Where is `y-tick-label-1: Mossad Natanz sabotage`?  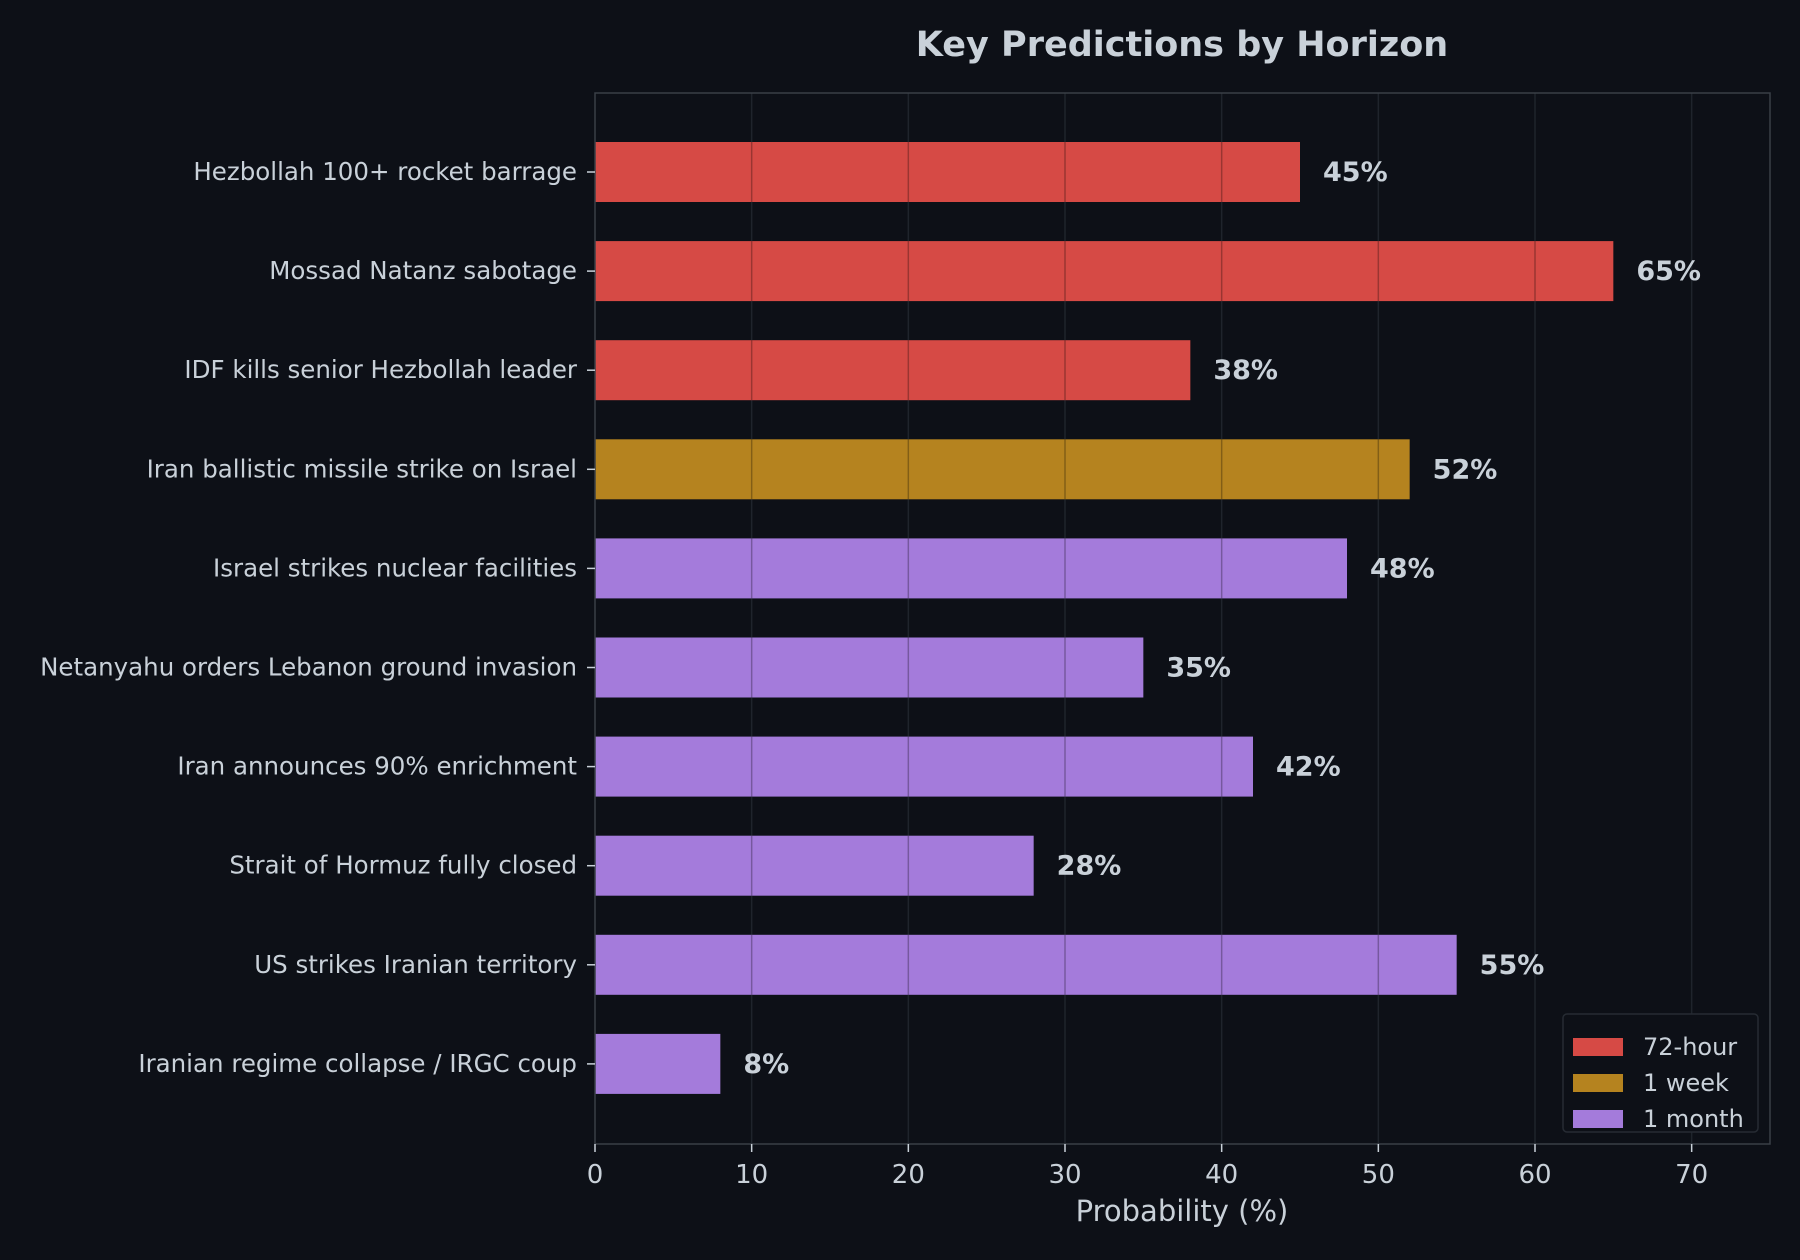
y-tick-label-1: Mossad Natanz sabotage is located at coordinates (423, 270).